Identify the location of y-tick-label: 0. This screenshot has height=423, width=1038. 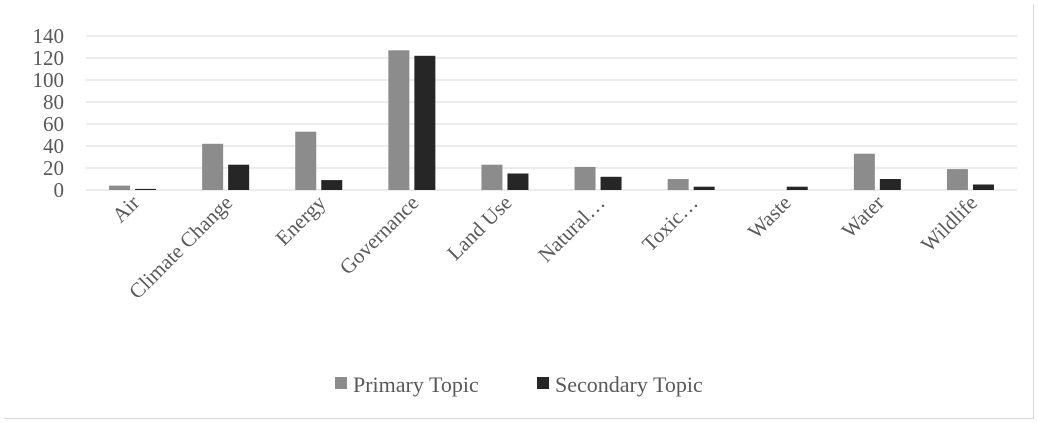
(59, 190).